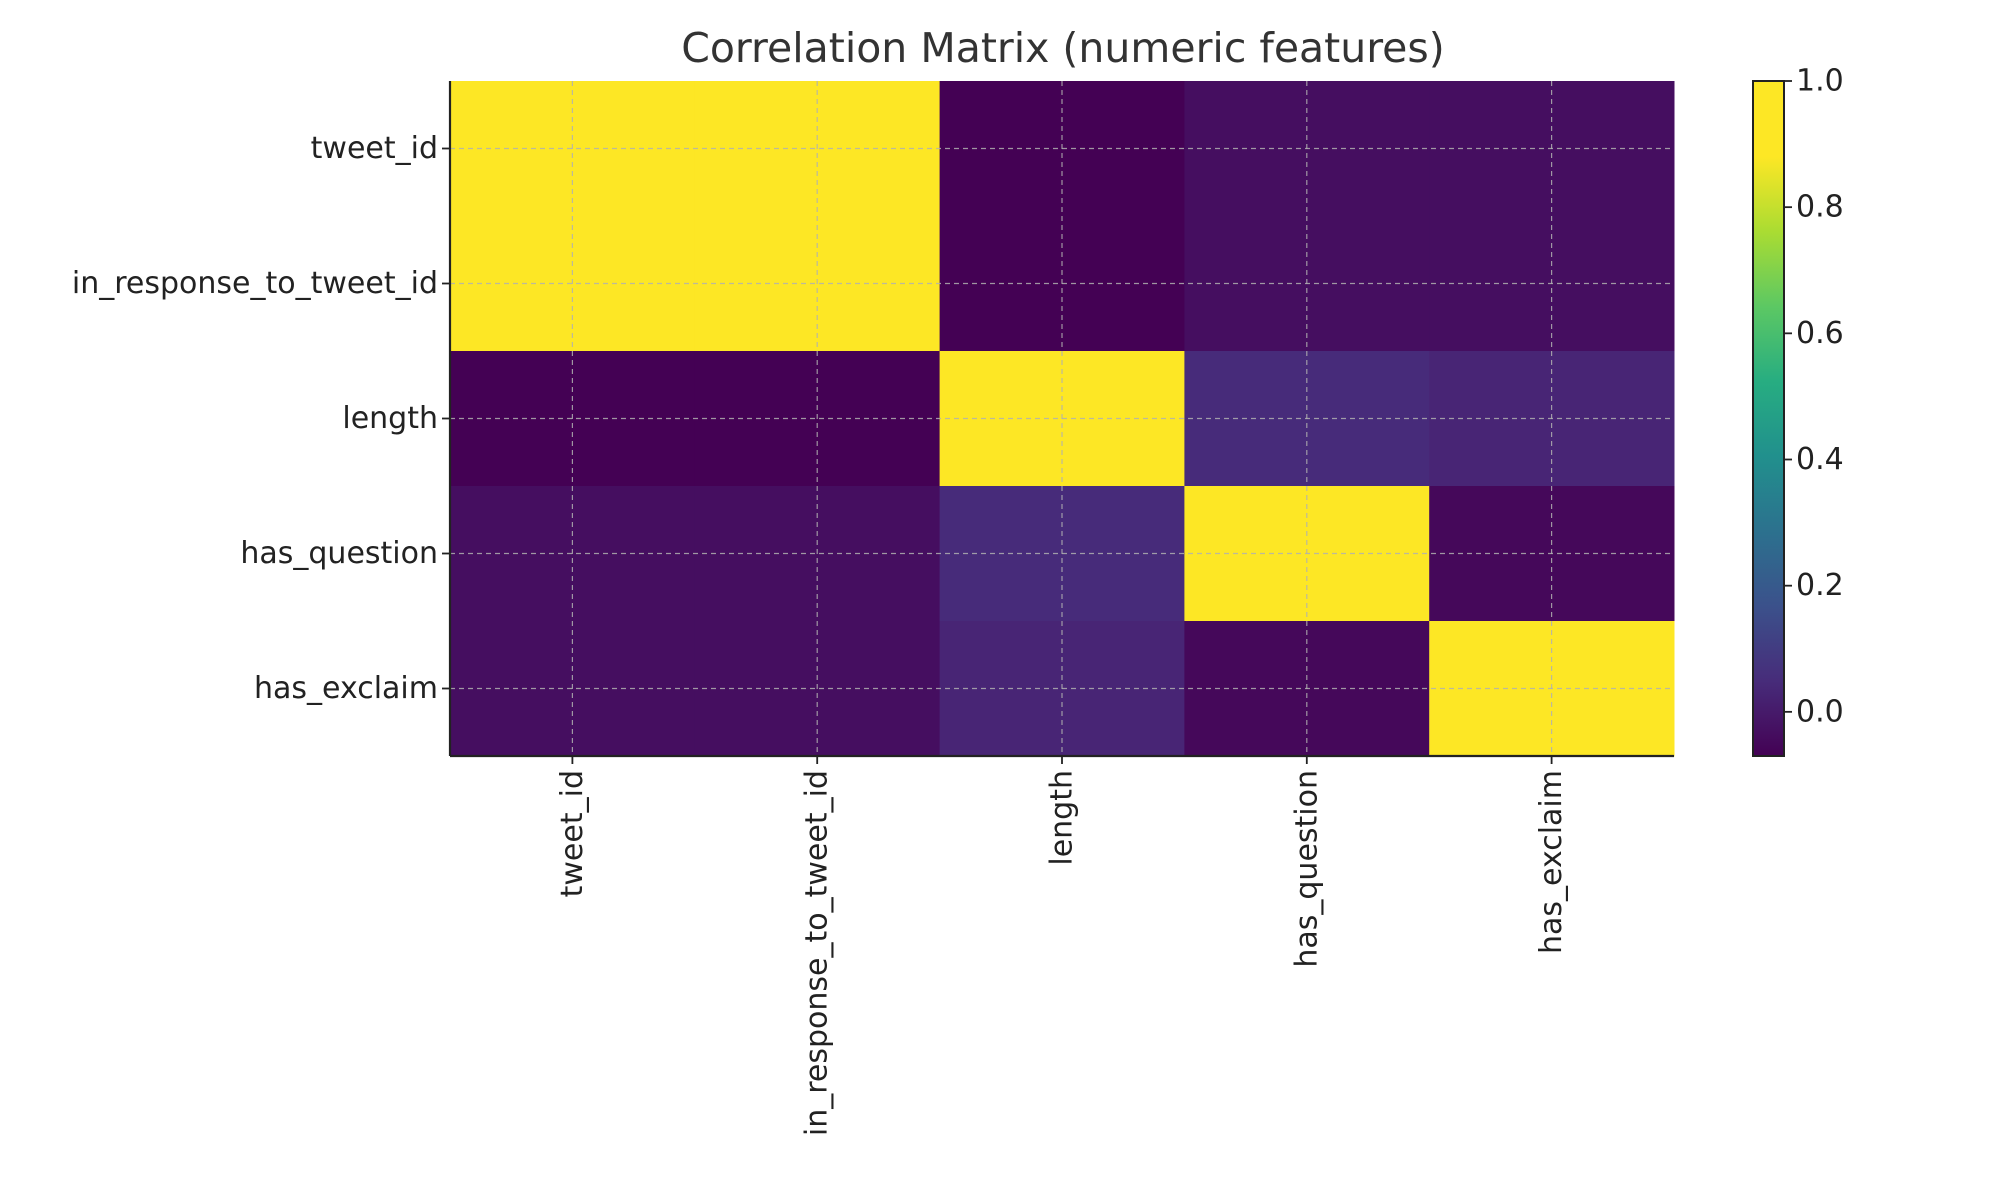 The image size is (2000, 1200). What do you see at coordinates (1306, 869) in the screenshot?
I see `x-tick-label-has_question: has_question` at bounding box center [1306, 869].